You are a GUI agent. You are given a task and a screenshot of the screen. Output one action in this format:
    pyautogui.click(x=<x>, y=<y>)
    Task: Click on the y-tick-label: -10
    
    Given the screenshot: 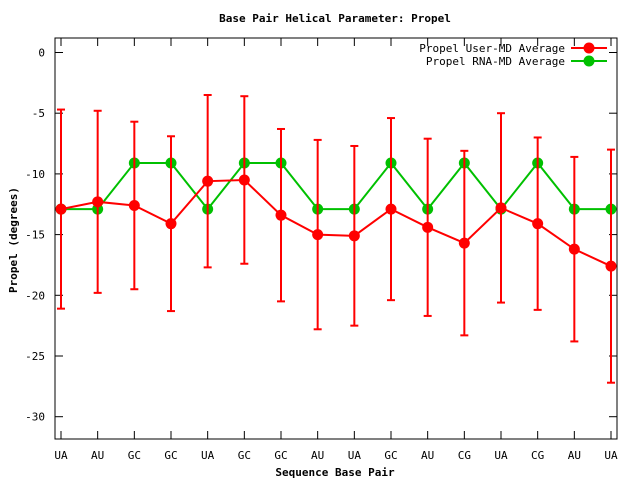 What is the action you would take?
    pyautogui.click(x=35, y=174)
    